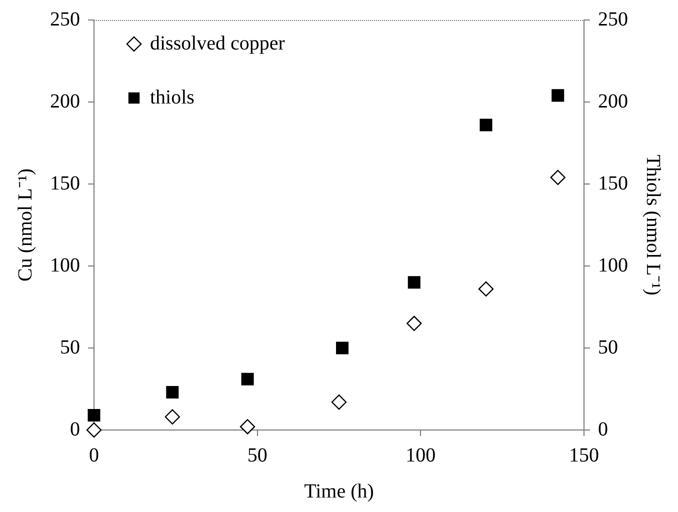 The height and width of the screenshot is (512, 678). Describe the element at coordinates (65, 183) in the screenshot. I see `y-tick-label: 150` at that location.